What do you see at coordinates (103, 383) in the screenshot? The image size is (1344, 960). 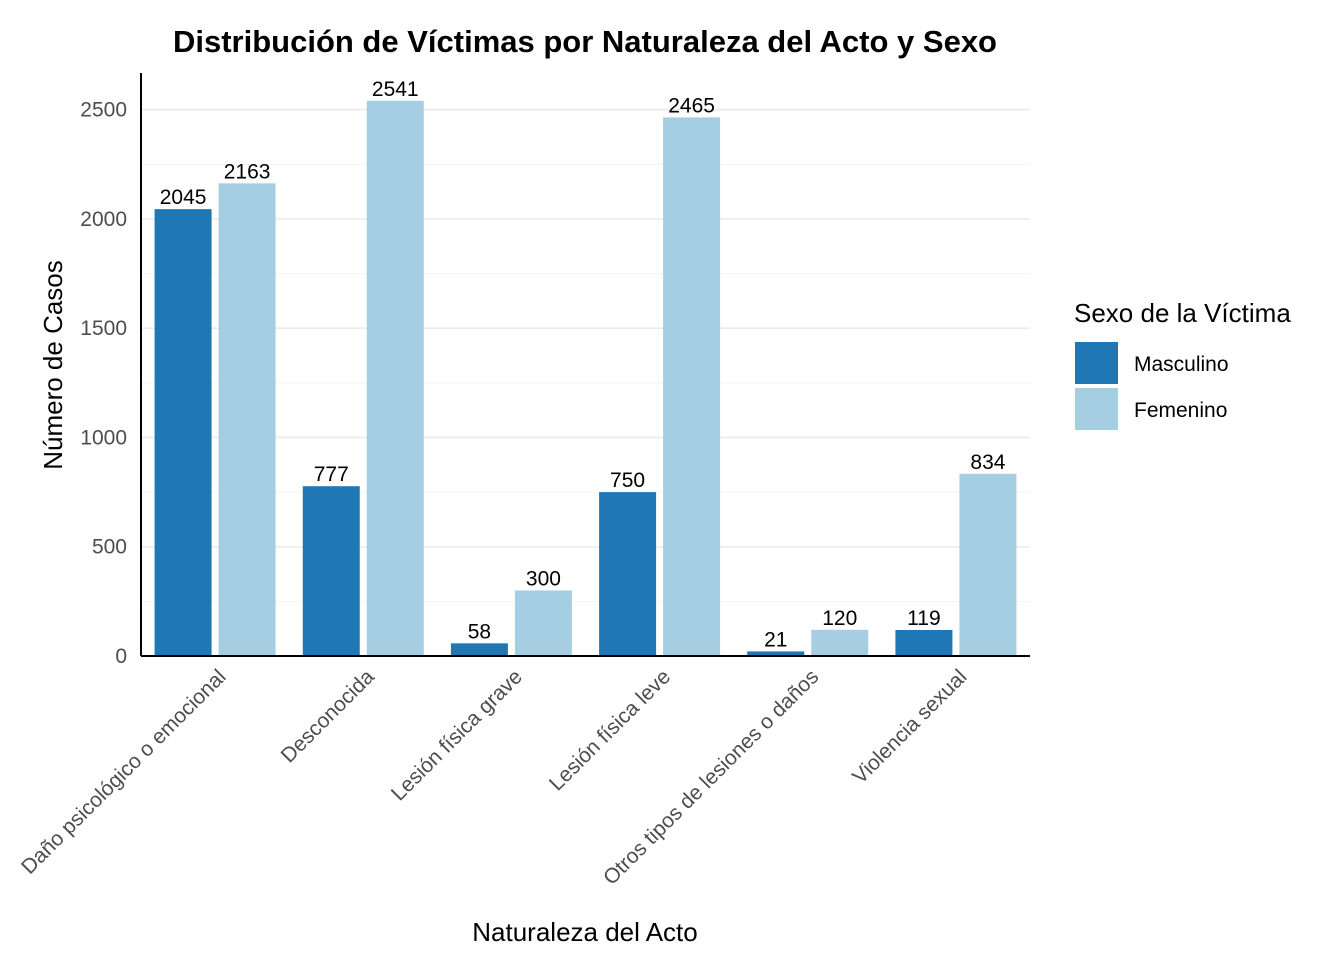 I see `y-axis-ticks: 0 500 1000 1500 2000 2500` at bounding box center [103, 383].